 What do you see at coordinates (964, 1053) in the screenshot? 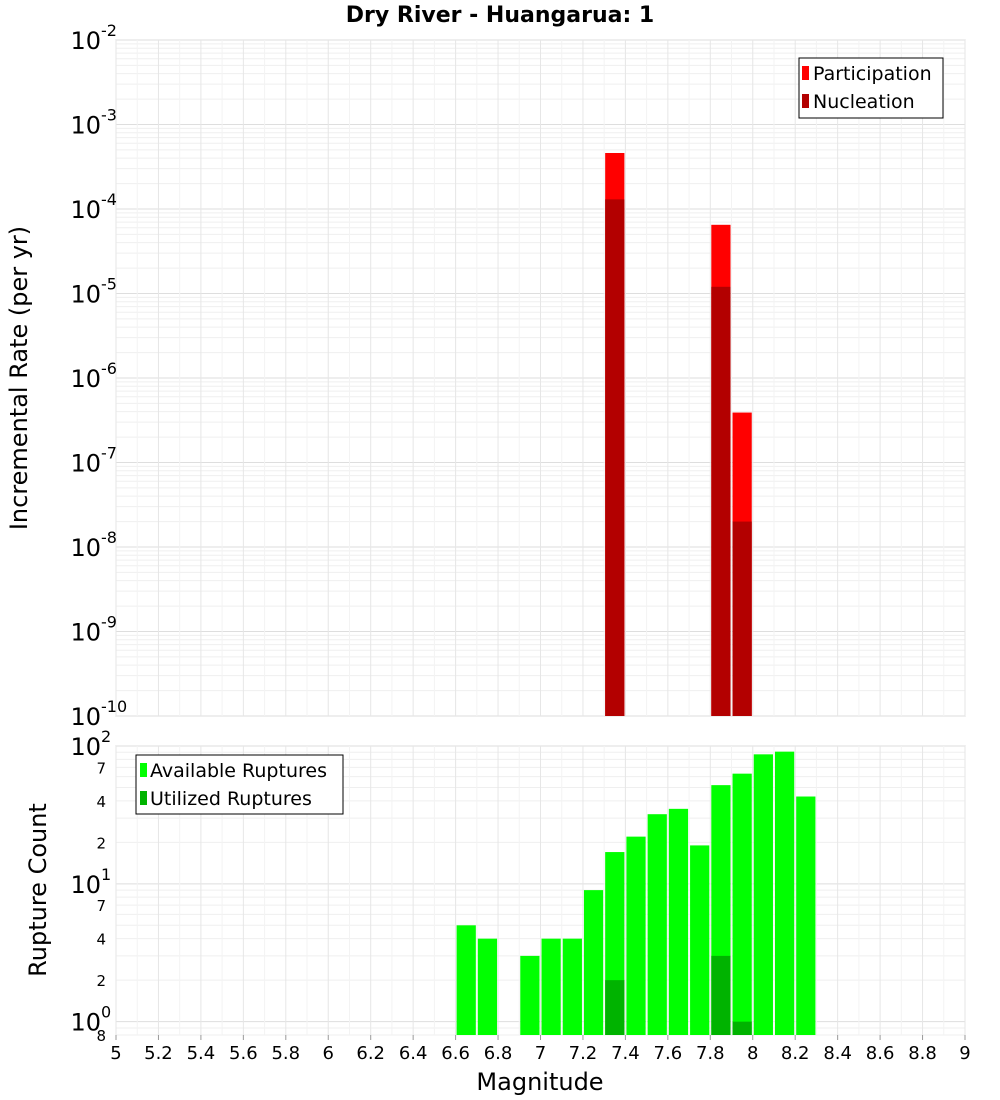
I see `x-tick-label: 9` at bounding box center [964, 1053].